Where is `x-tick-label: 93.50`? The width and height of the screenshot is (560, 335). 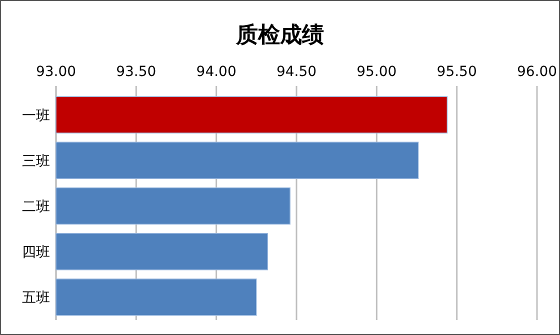
x-tick-label: 93.50 is located at coordinates (136, 72).